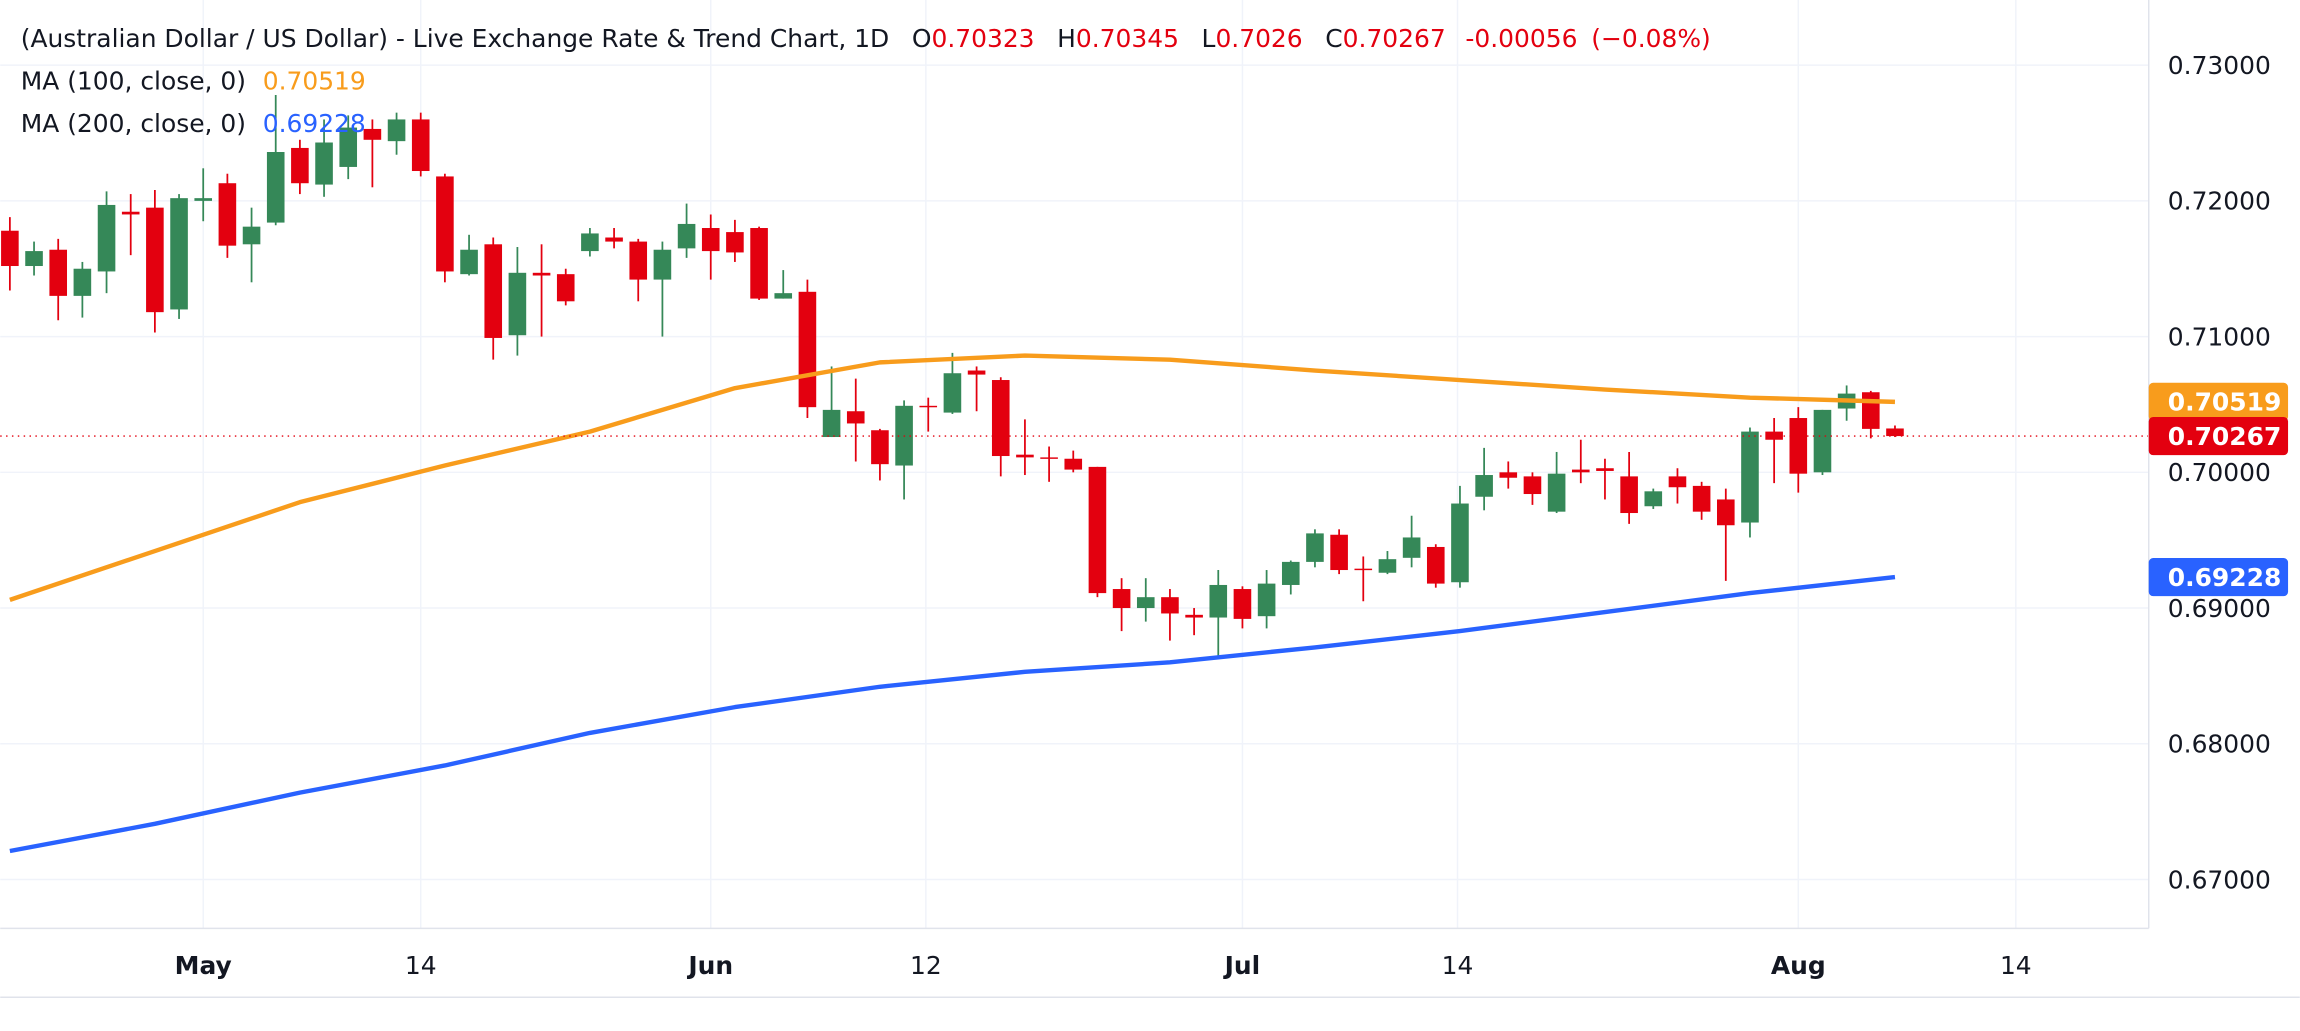 Image resolution: width=2300 pixels, height=1031 pixels. What do you see at coordinates (926, 965) in the screenshot?
I see `x-tick-label: 12` at bounding box center [926, 965].